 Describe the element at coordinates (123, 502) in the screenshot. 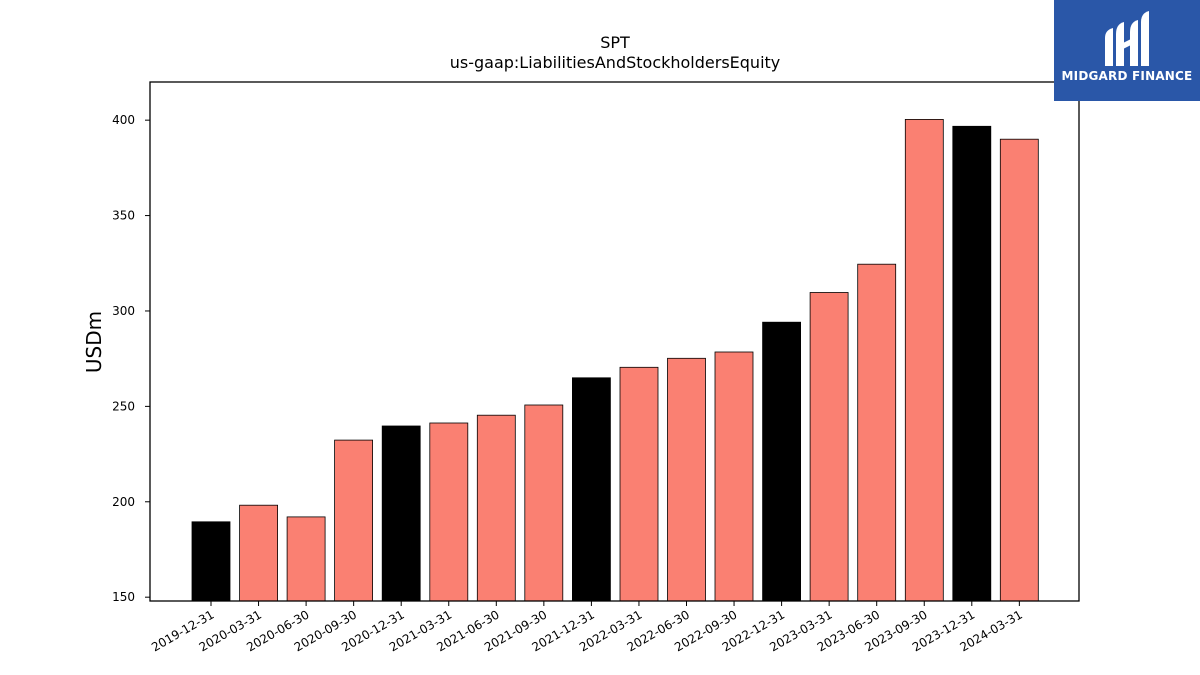

I see `y-tick-label: 200` at that location.